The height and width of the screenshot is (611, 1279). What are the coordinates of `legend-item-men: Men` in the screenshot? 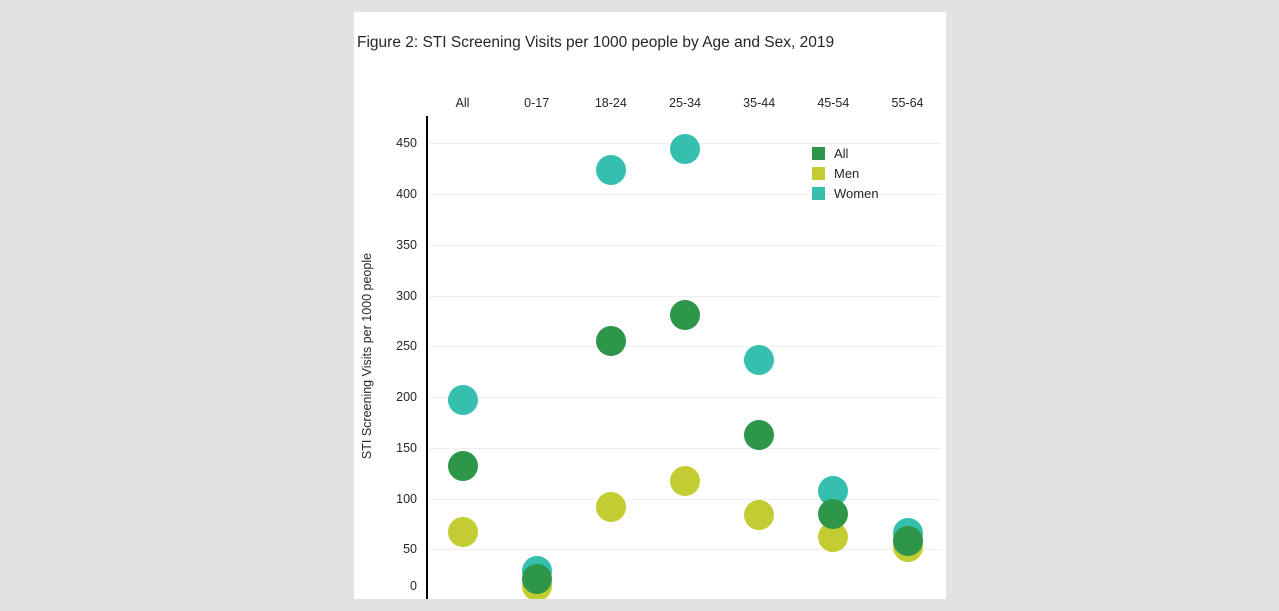 It's located at (845, 173).